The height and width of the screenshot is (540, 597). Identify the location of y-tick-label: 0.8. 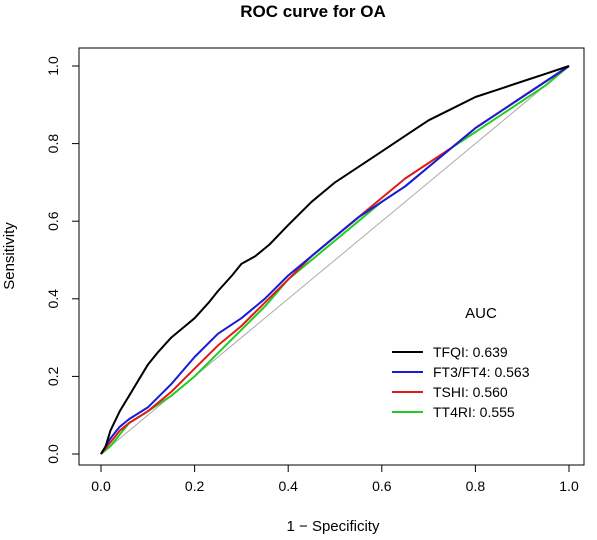
(53, 144).